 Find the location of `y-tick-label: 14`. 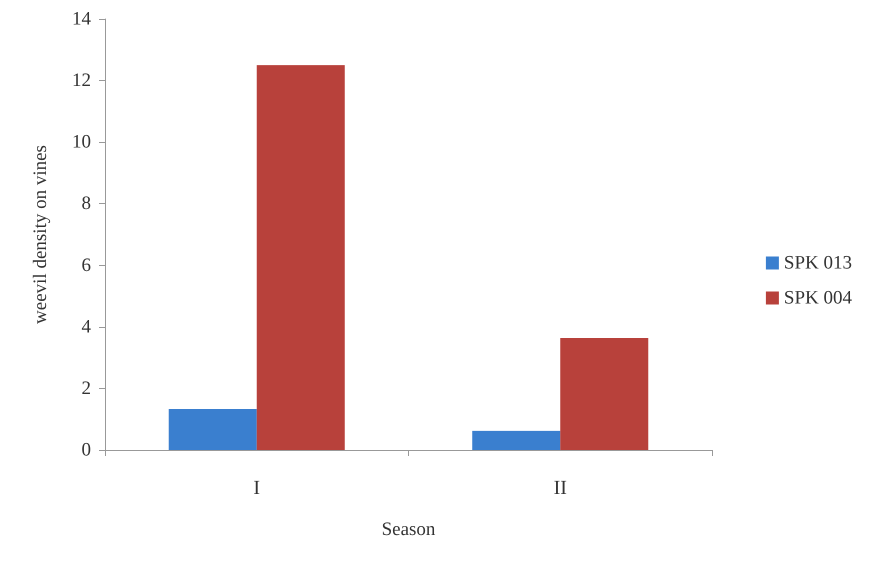

y-tick-label: 14 is located at coordinates (82, 19).